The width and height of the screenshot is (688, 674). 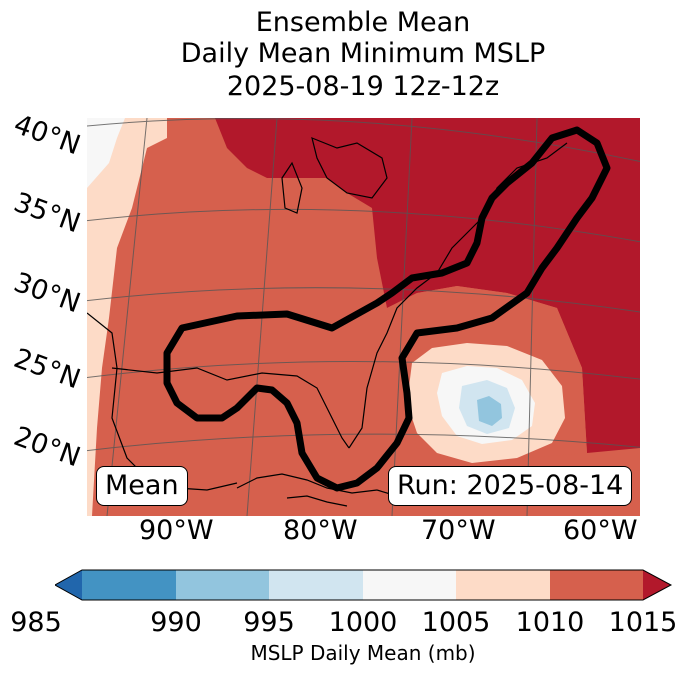 What do you see at coordinates (550, 622) in the screenshot?
I see `colorbar-tick-1010: 1010` at bounding box center [550, 622].